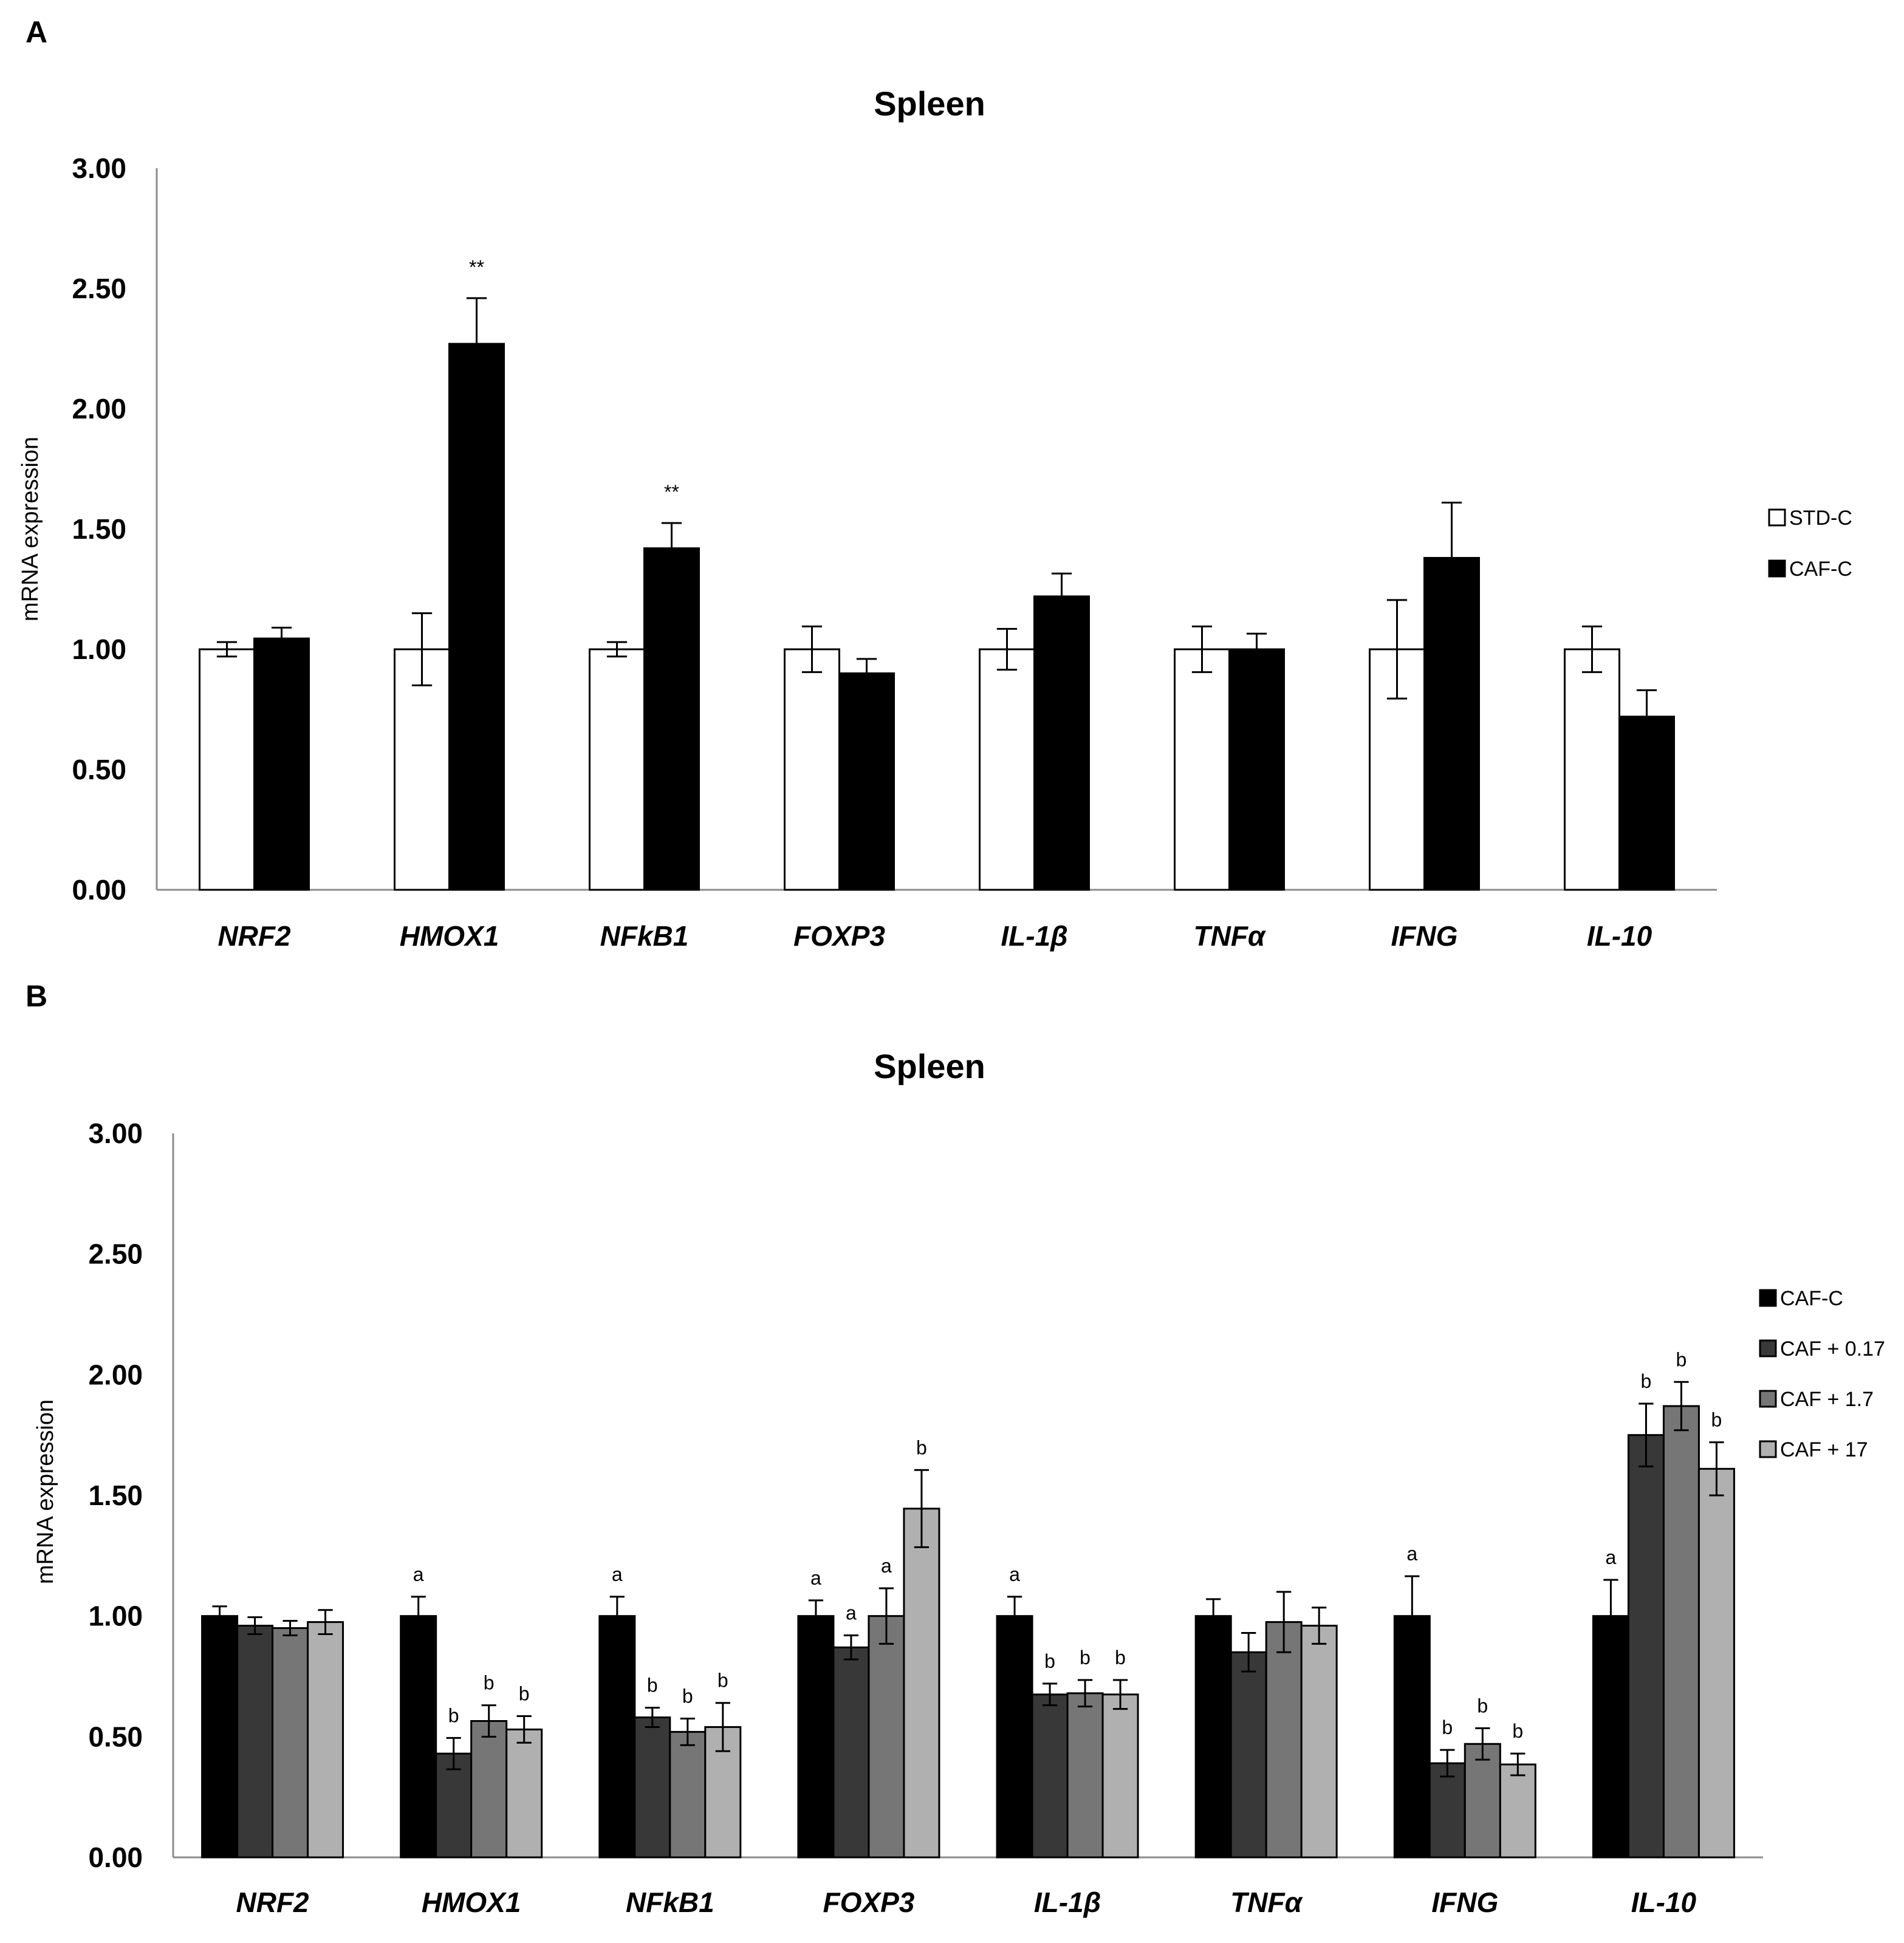 This screenshot has height=1943, width=1904. Describe the element at coordinates (476, 267) in the screenshot. I see `significance-annotation: **` at that location.